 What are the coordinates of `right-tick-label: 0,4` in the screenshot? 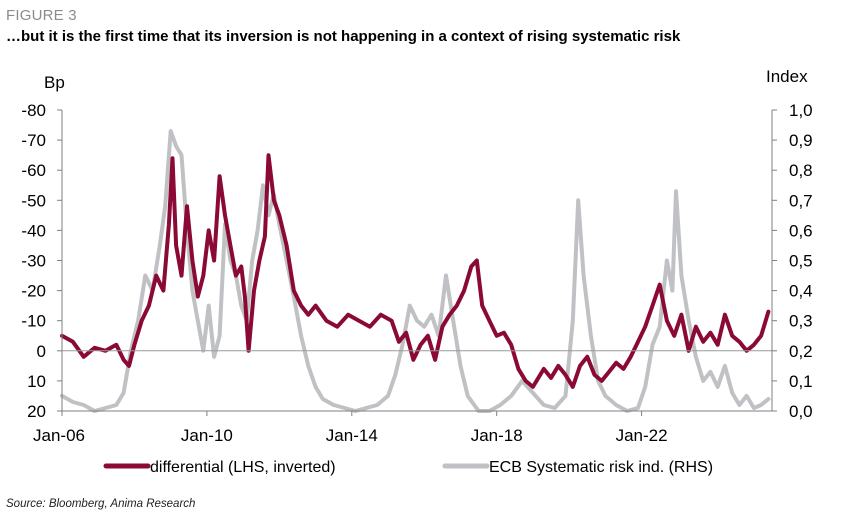 It's located at (801, 291).